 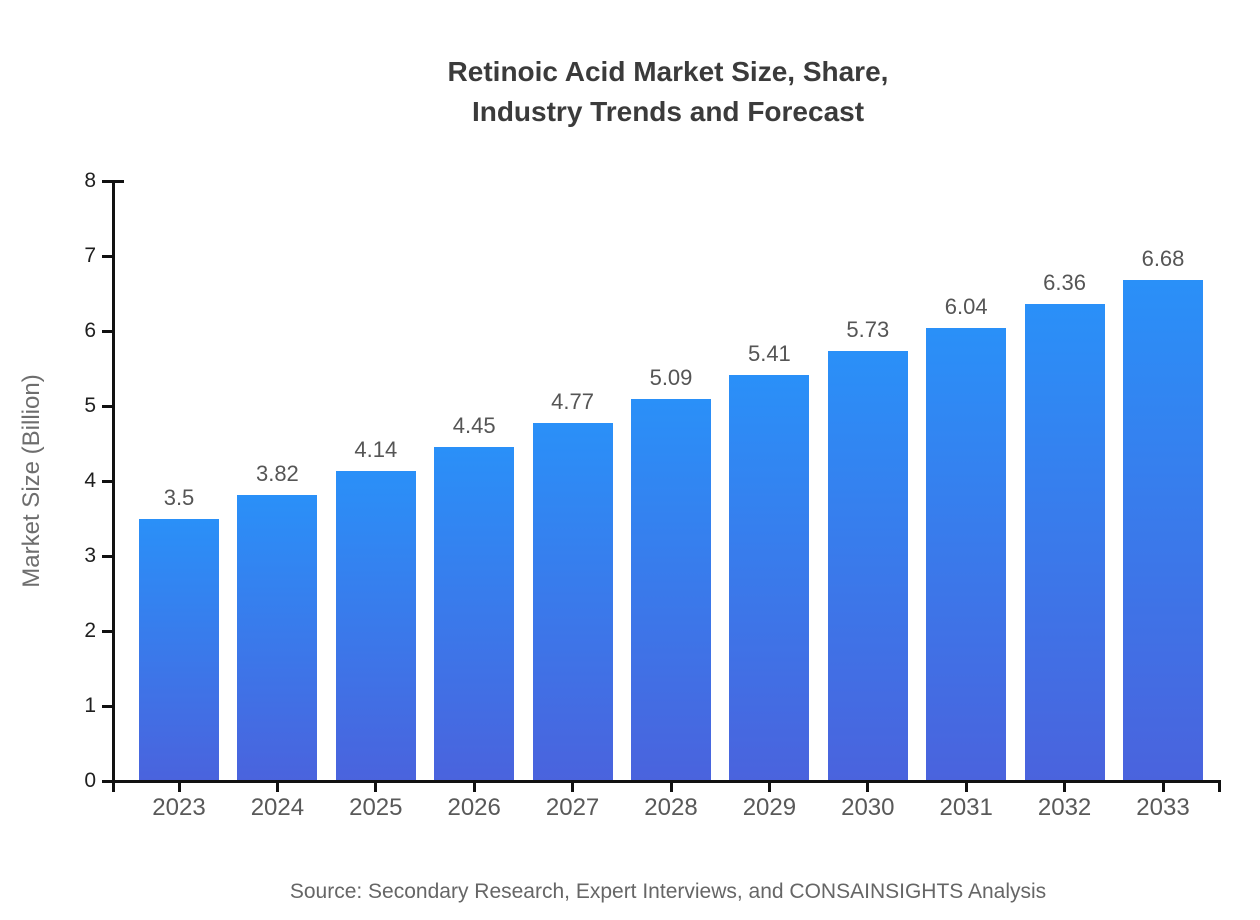 I want to click on y-axis-line, so click(x=113, y=481).